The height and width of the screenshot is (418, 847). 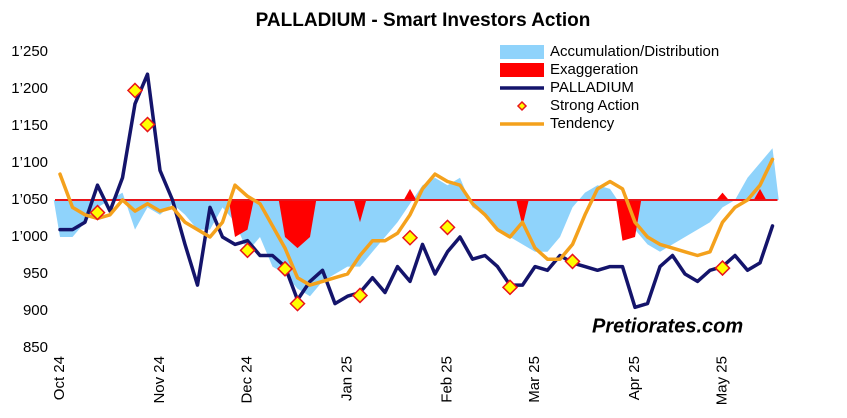 What do you see at coordinates (423, 20) in the screenshot?
I see `chart-title: PALLADIUM - Smart Investors Action` at bounding box center [423, 20].